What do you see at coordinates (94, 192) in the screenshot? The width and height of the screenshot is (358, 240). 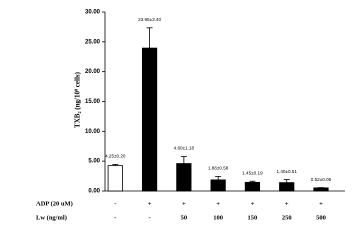 I see `y-tick-label: 0.00` at bounding box center [94, 192].